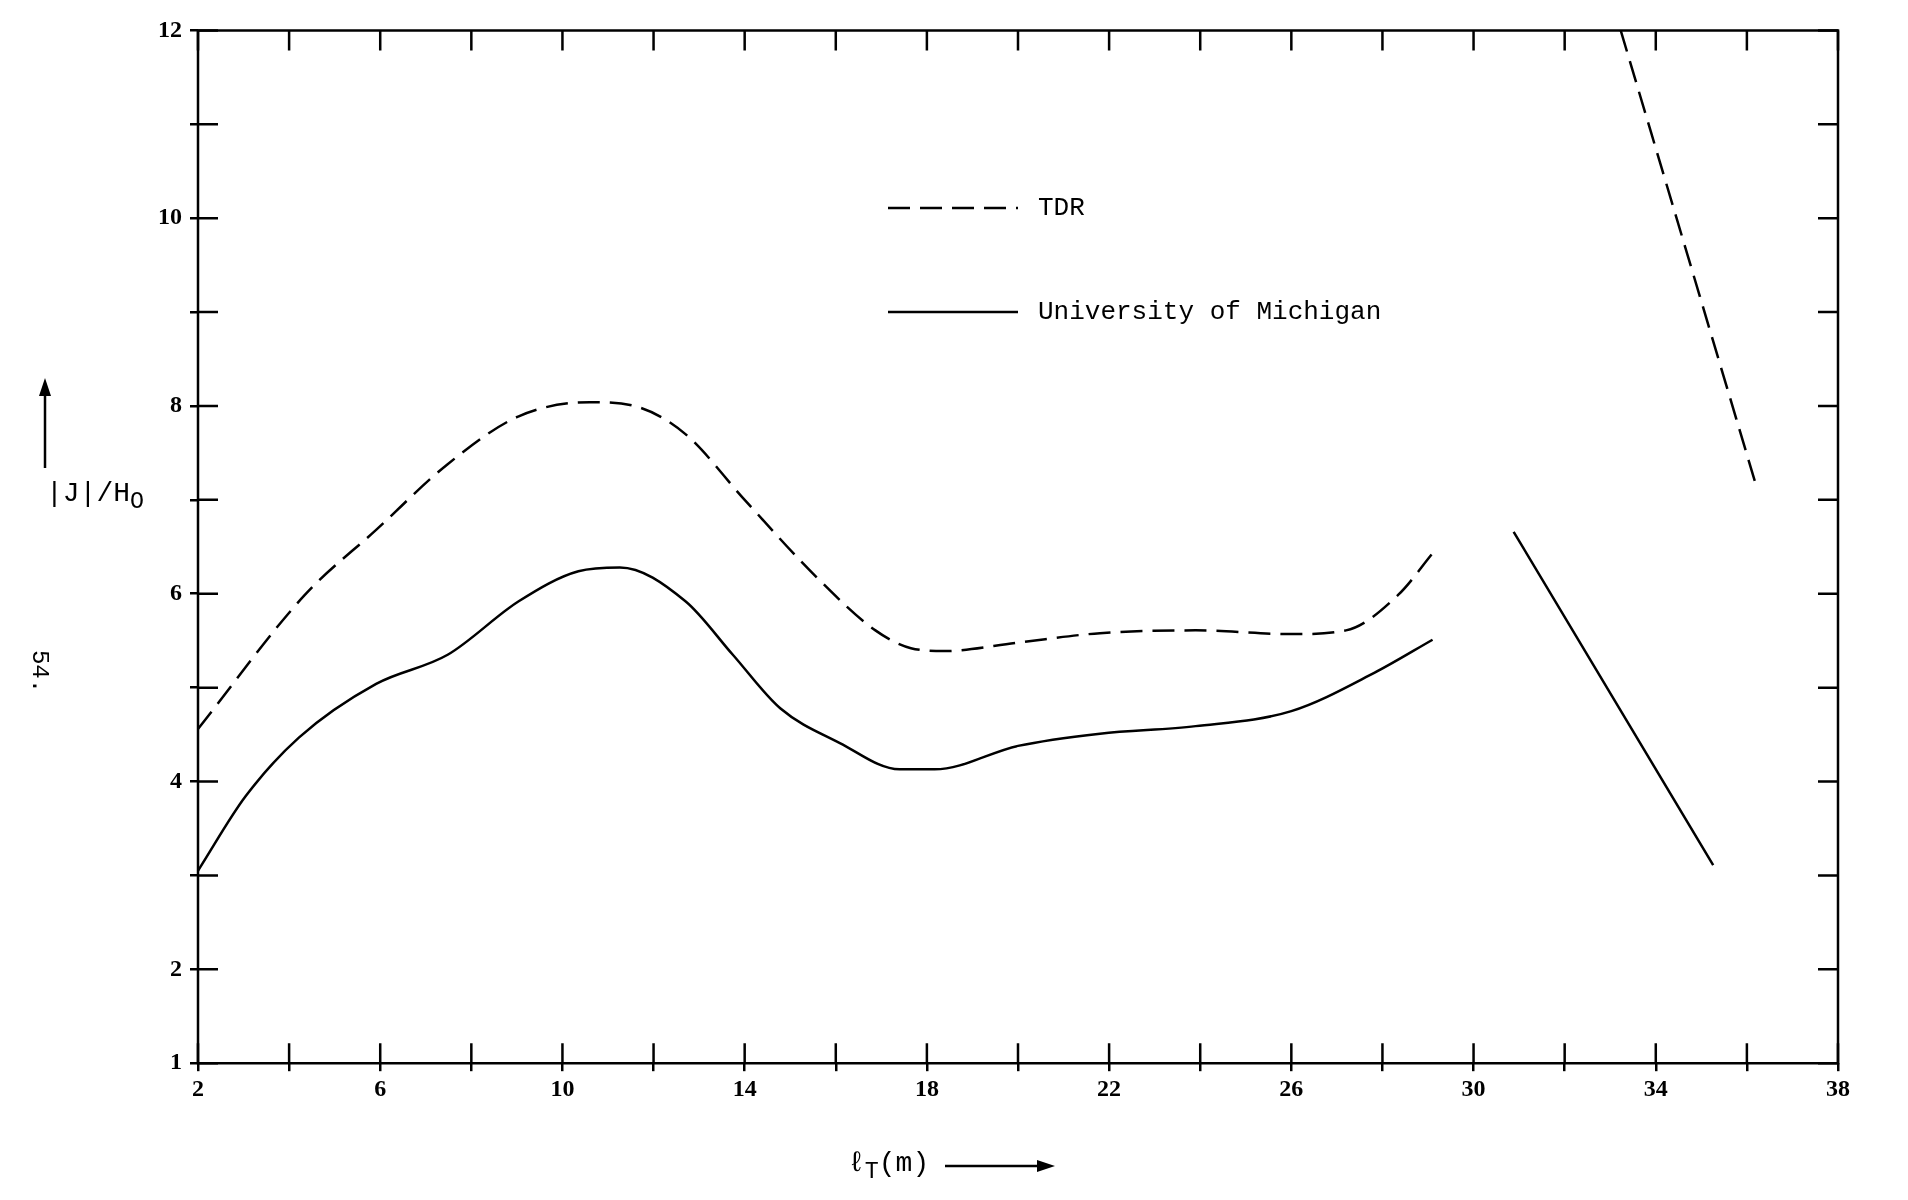 This screenshot has width=1908, height=1200. What do you see at coordinates (889, 1166) in the screenshot?
I see `x-axis-title: ℓ$_{T}$(m)` at bounding box center [889, 1166].